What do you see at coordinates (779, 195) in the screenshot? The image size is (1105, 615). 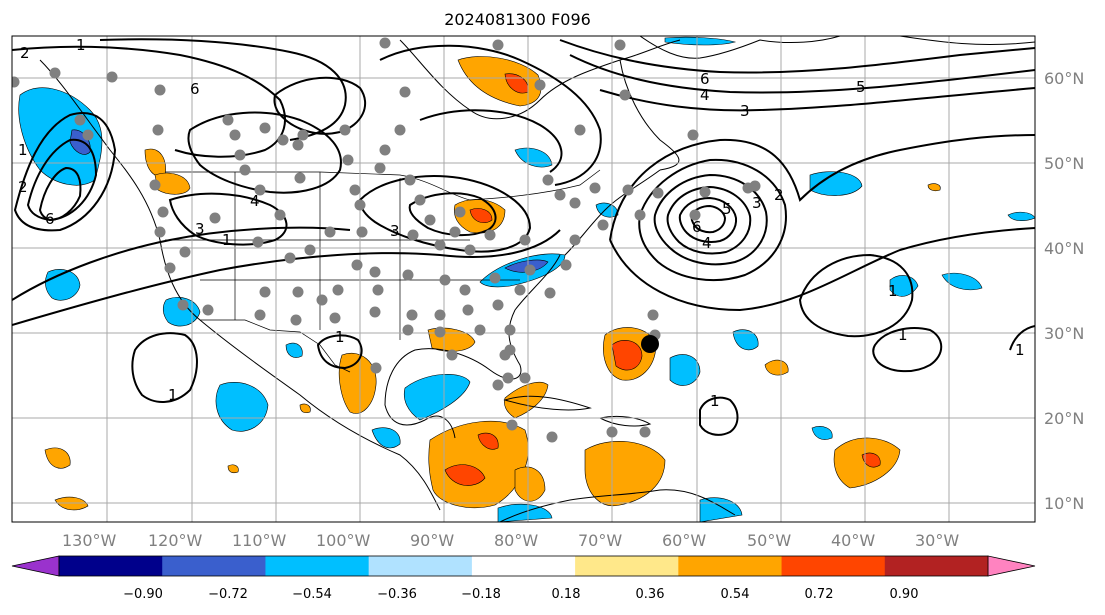 I see `contour-label-2-low: 2` at bounding box center [779, 195].